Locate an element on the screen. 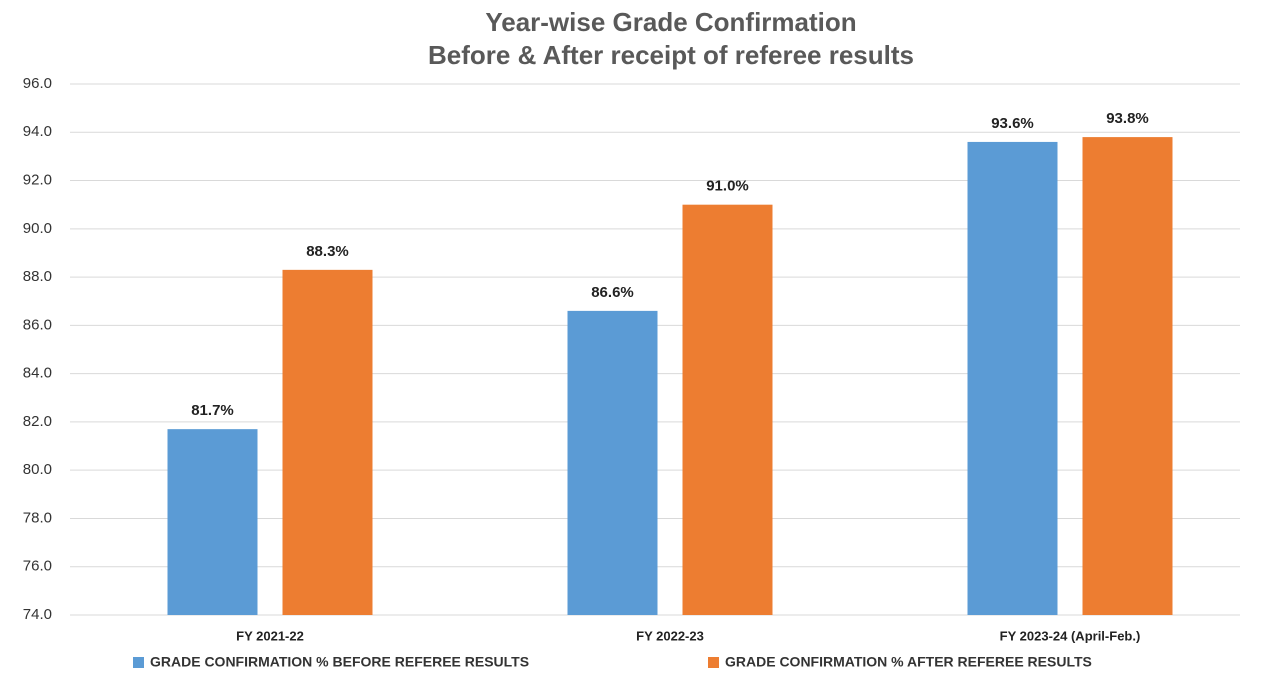 Image resolution: width=1262 pixels, height=673 pixels. y-tick-label: 80.0 is located at coordinates (37, 469).